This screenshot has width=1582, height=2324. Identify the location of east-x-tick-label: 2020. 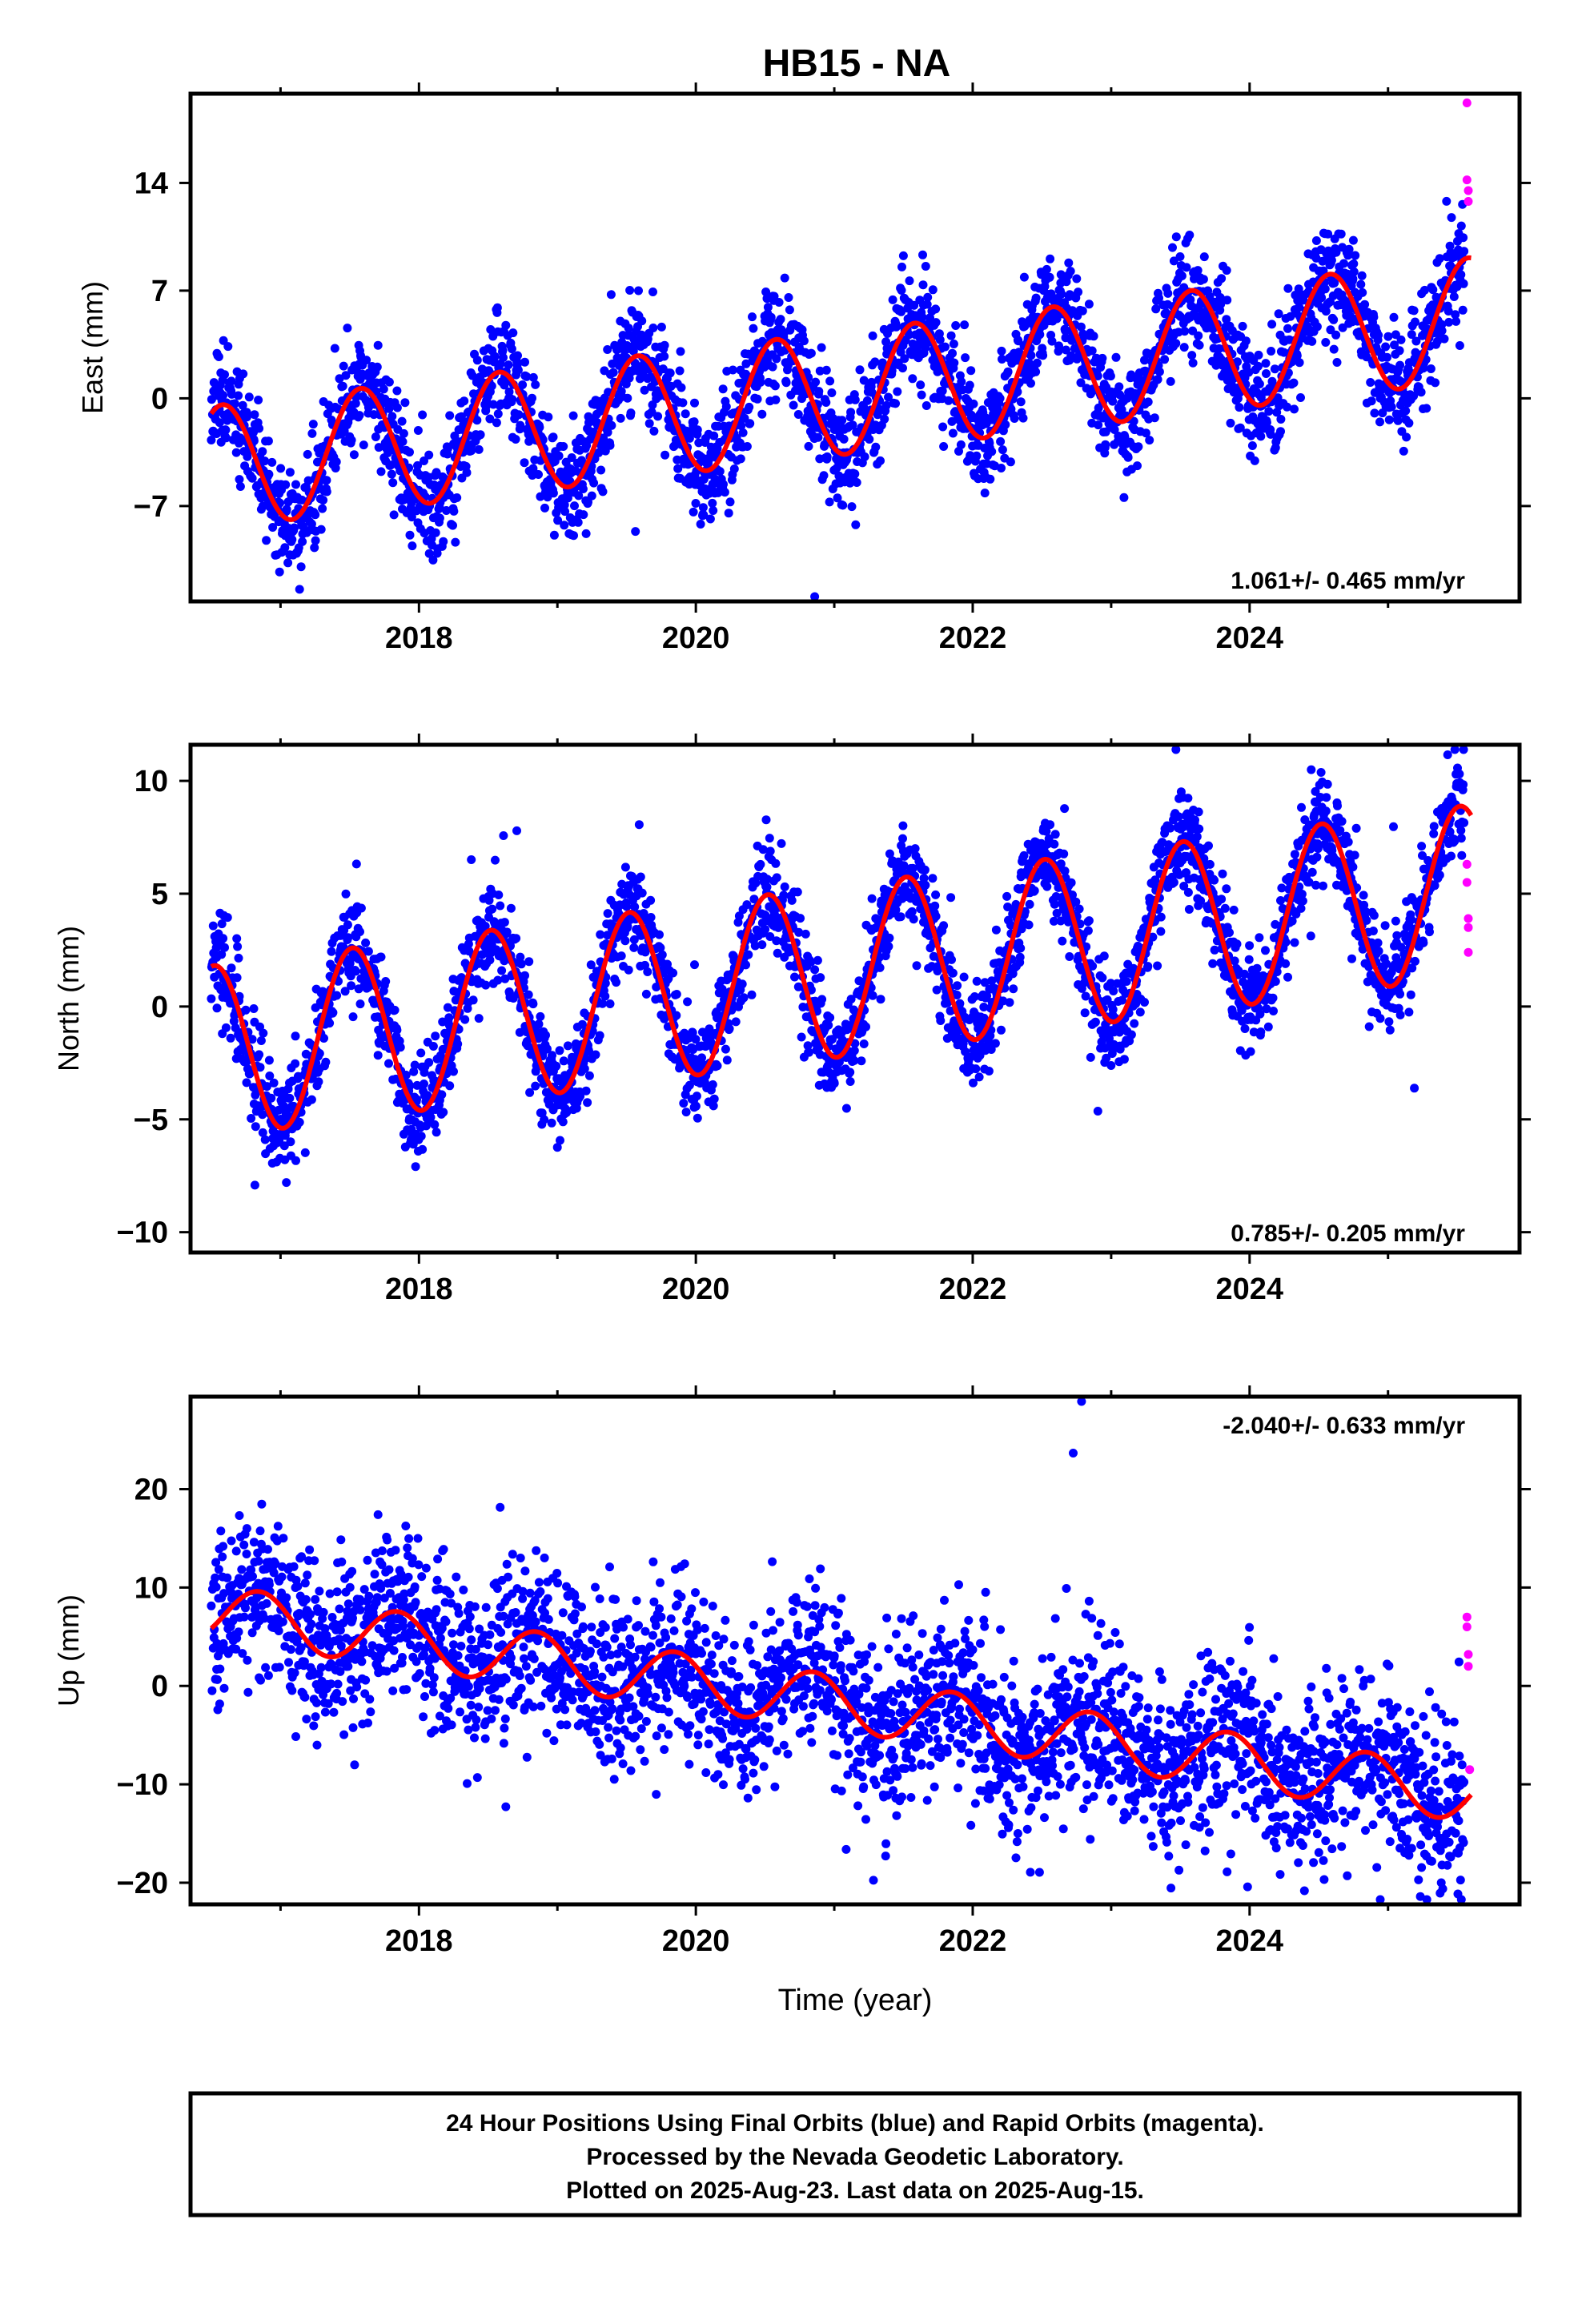
(696, 638).